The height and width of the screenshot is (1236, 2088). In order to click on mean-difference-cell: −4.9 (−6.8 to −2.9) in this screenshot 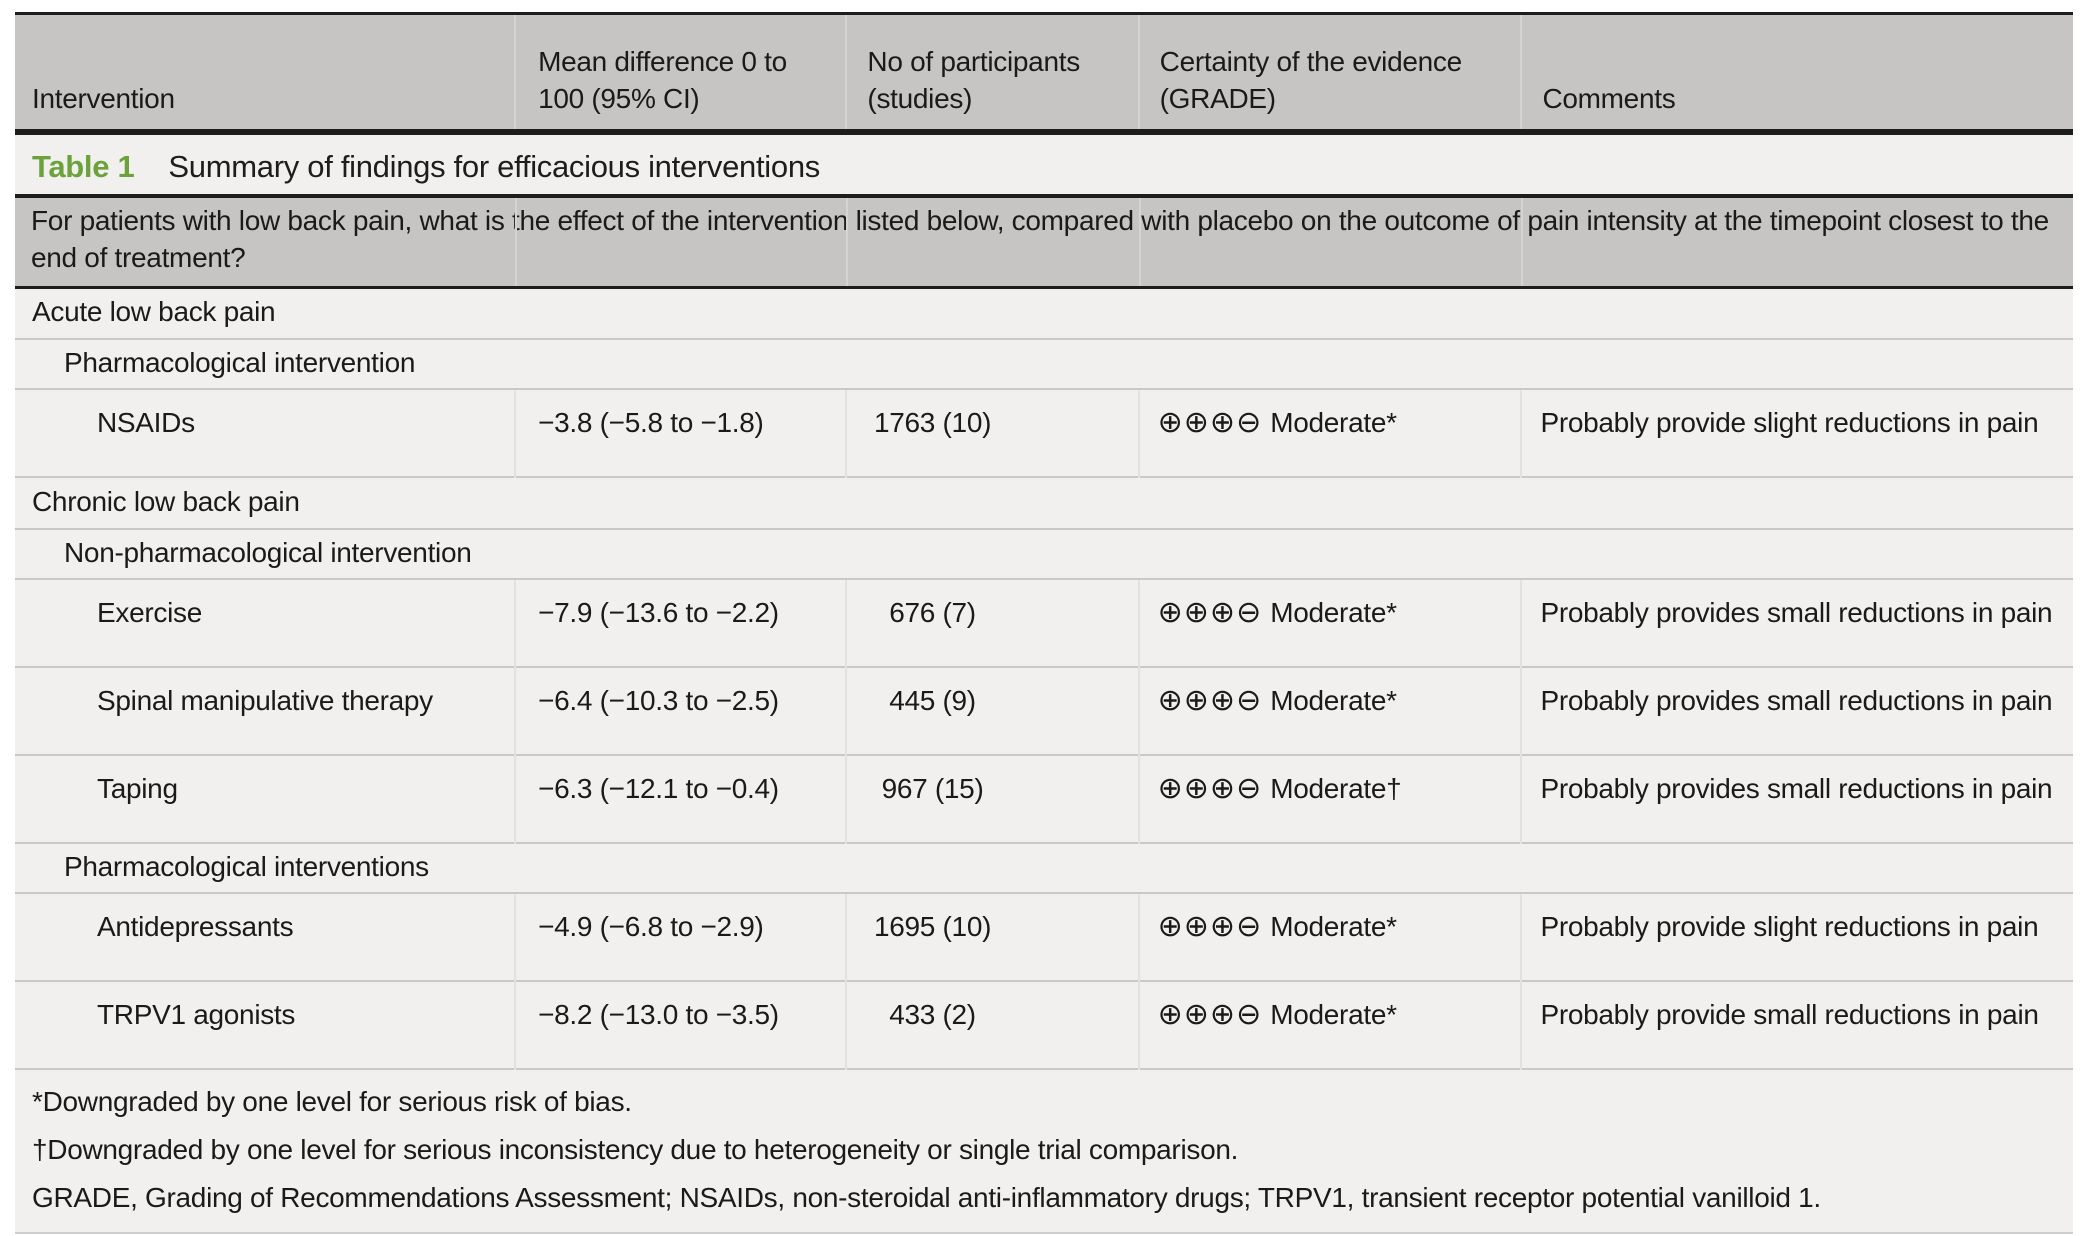, I will do `click(680, 936)`.